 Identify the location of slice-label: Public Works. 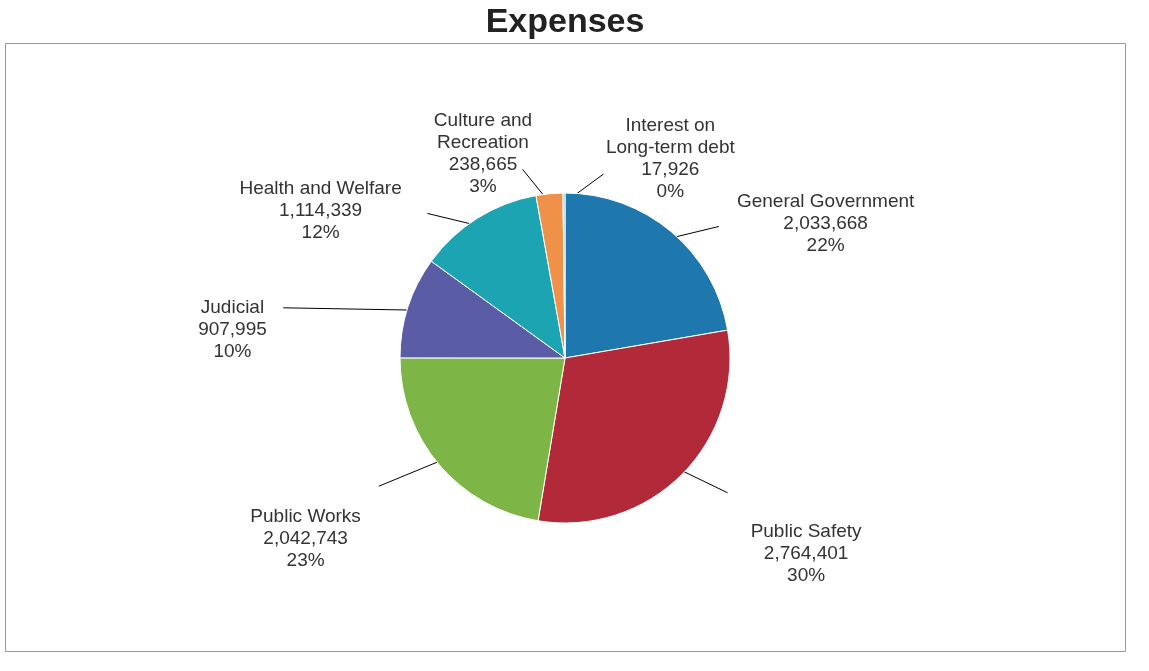
(305, 516).